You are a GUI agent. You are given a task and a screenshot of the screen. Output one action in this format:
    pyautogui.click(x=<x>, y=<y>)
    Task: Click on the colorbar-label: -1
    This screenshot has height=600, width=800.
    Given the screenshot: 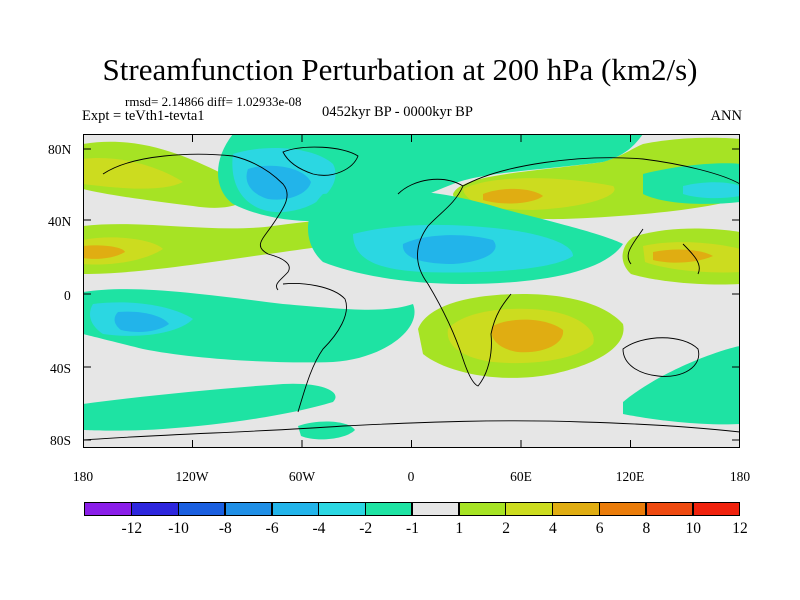 What is the action you would take?
    pyautogui.click(x=412, y=528)
    